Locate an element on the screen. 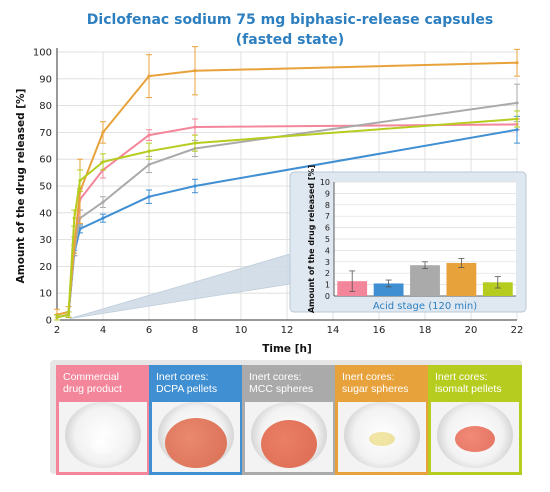 This screenshot has height=492, width=550. image-panel: Inert cores: DCPA pellets is located at coordinates (196, 420).